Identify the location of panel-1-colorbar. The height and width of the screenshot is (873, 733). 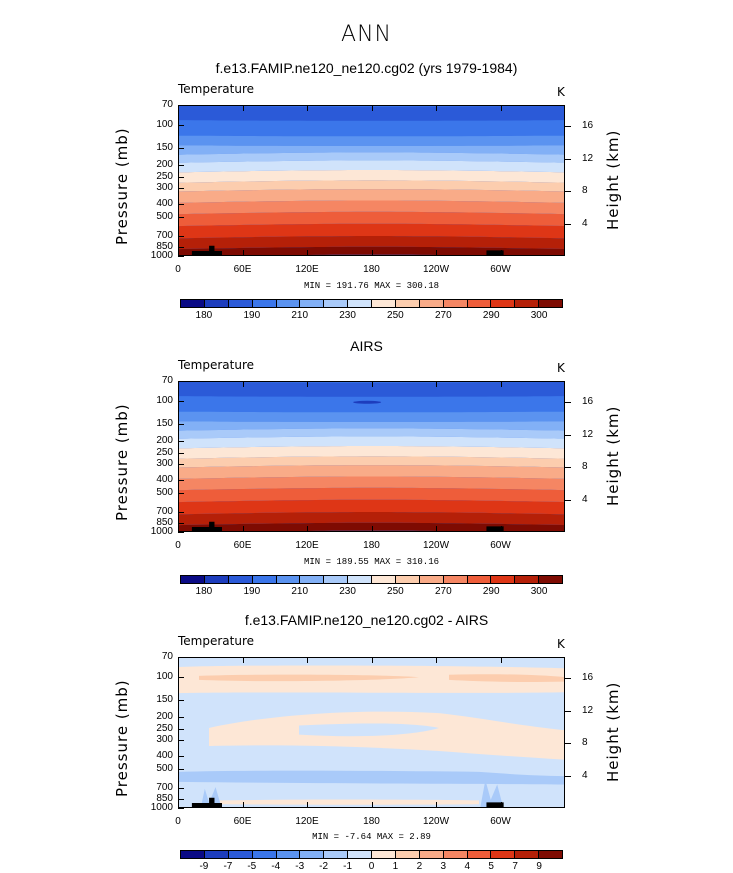
(371, 303).